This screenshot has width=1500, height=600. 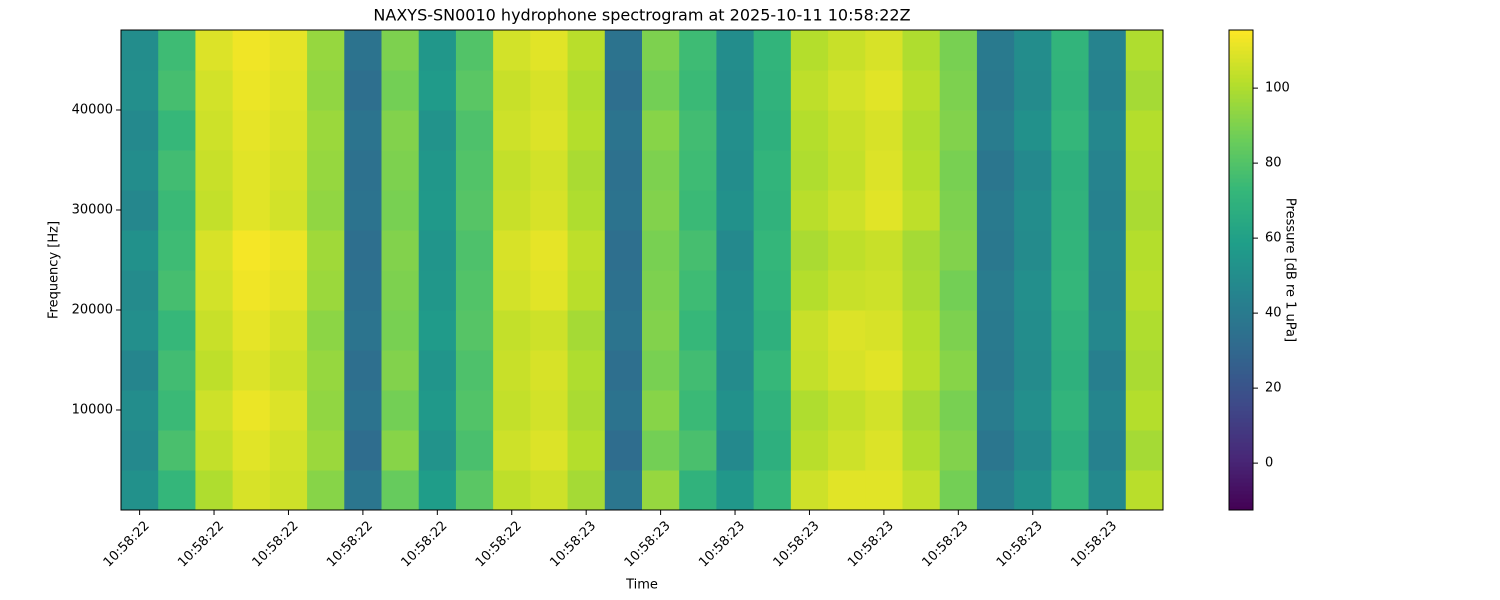 What do you see at coordinates (92, 310) in the screenshot?
I see `y-tick-label: 20000` at bounding box center [92, 310].